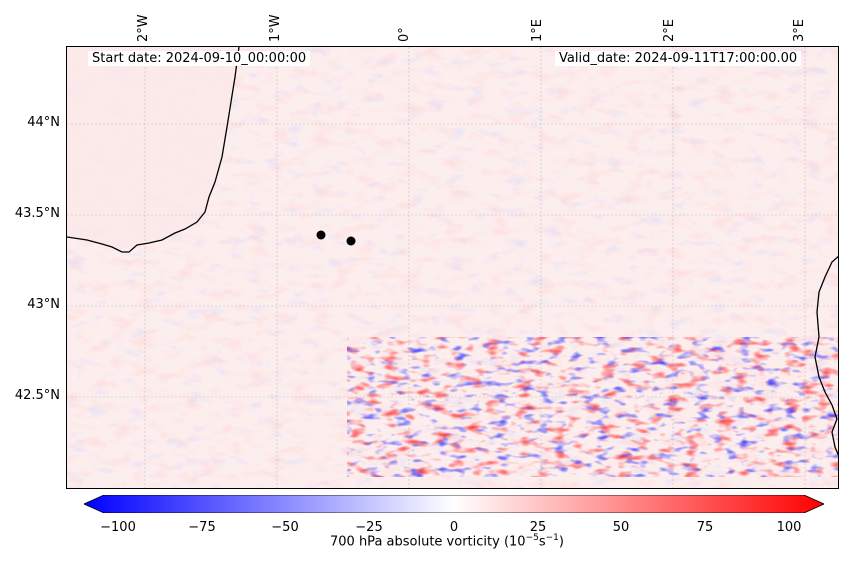 The height and width of the screenshot is (562, 850). What do you see at coordinates (621, 527) in the screenshot?
I see `colorbar-tick: 50` at bounding box center [621, 527].